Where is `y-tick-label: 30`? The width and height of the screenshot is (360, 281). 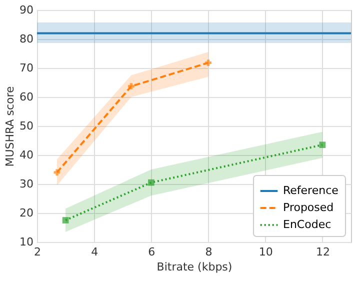
y-tick-label: 30 is located at coordinates (27, 184).